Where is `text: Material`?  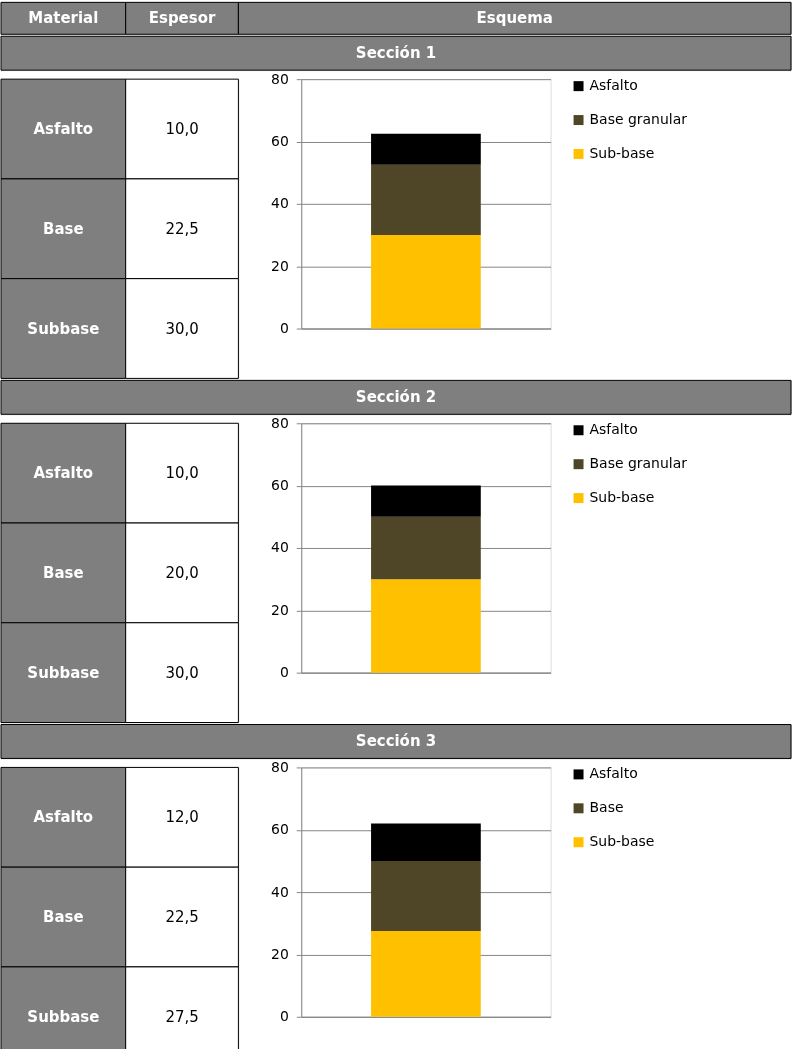
text: Material is located at coordinates (63, 18).